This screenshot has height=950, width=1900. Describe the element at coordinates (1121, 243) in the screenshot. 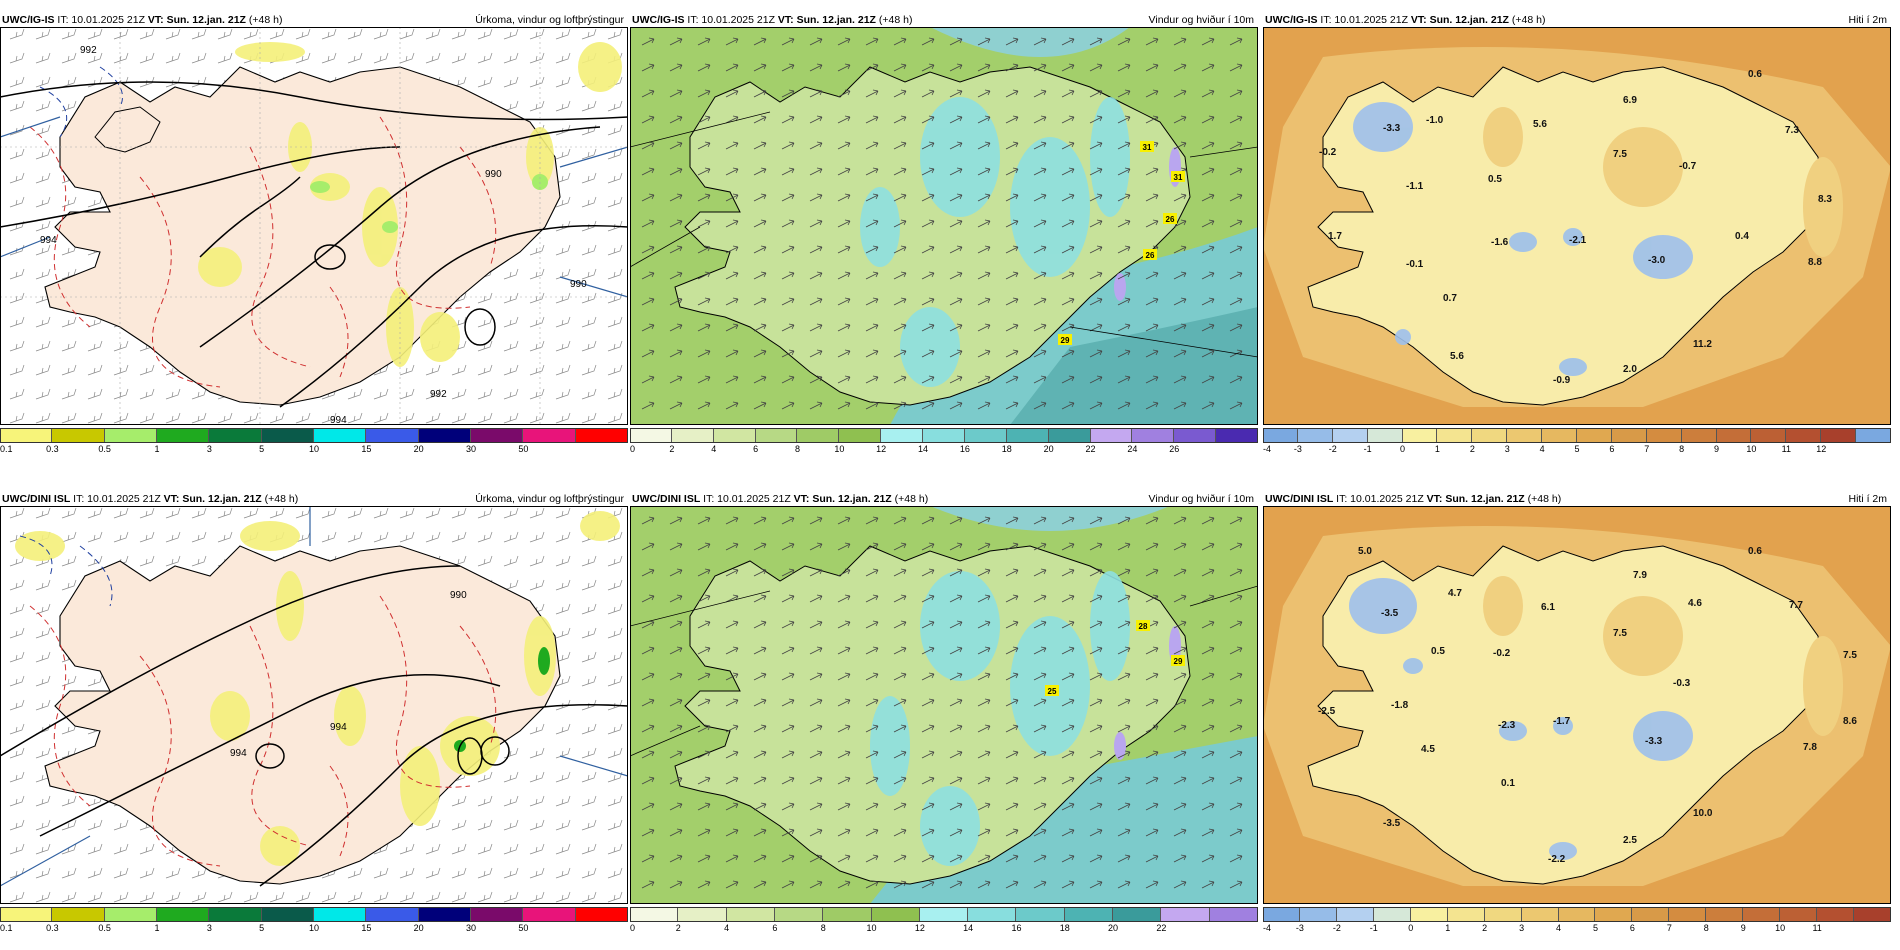

I see `gust-badges: 31 31 26 26 29` at that location.